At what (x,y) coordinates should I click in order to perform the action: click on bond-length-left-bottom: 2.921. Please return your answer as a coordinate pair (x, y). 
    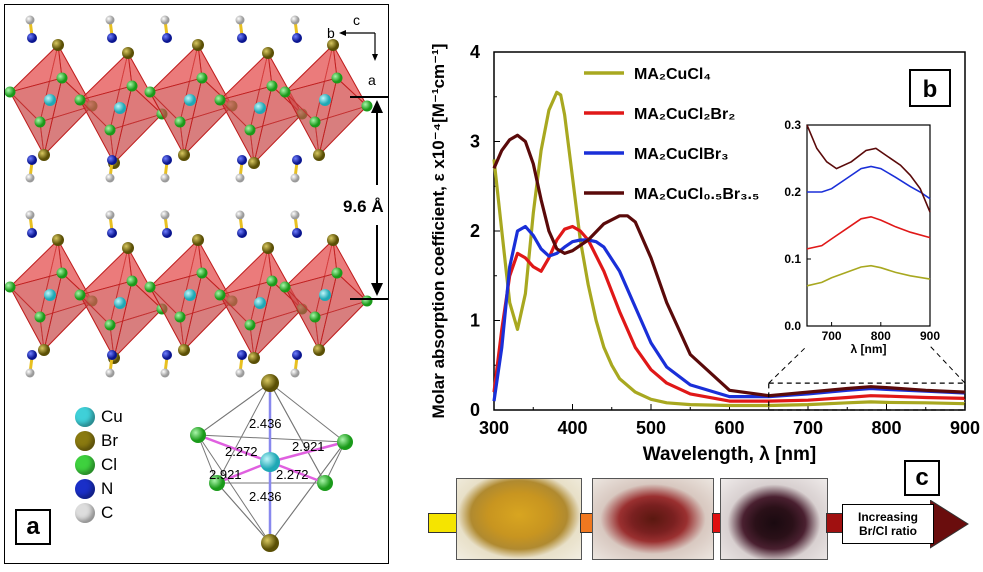
    Looking at the image, I should click on (225, 474).